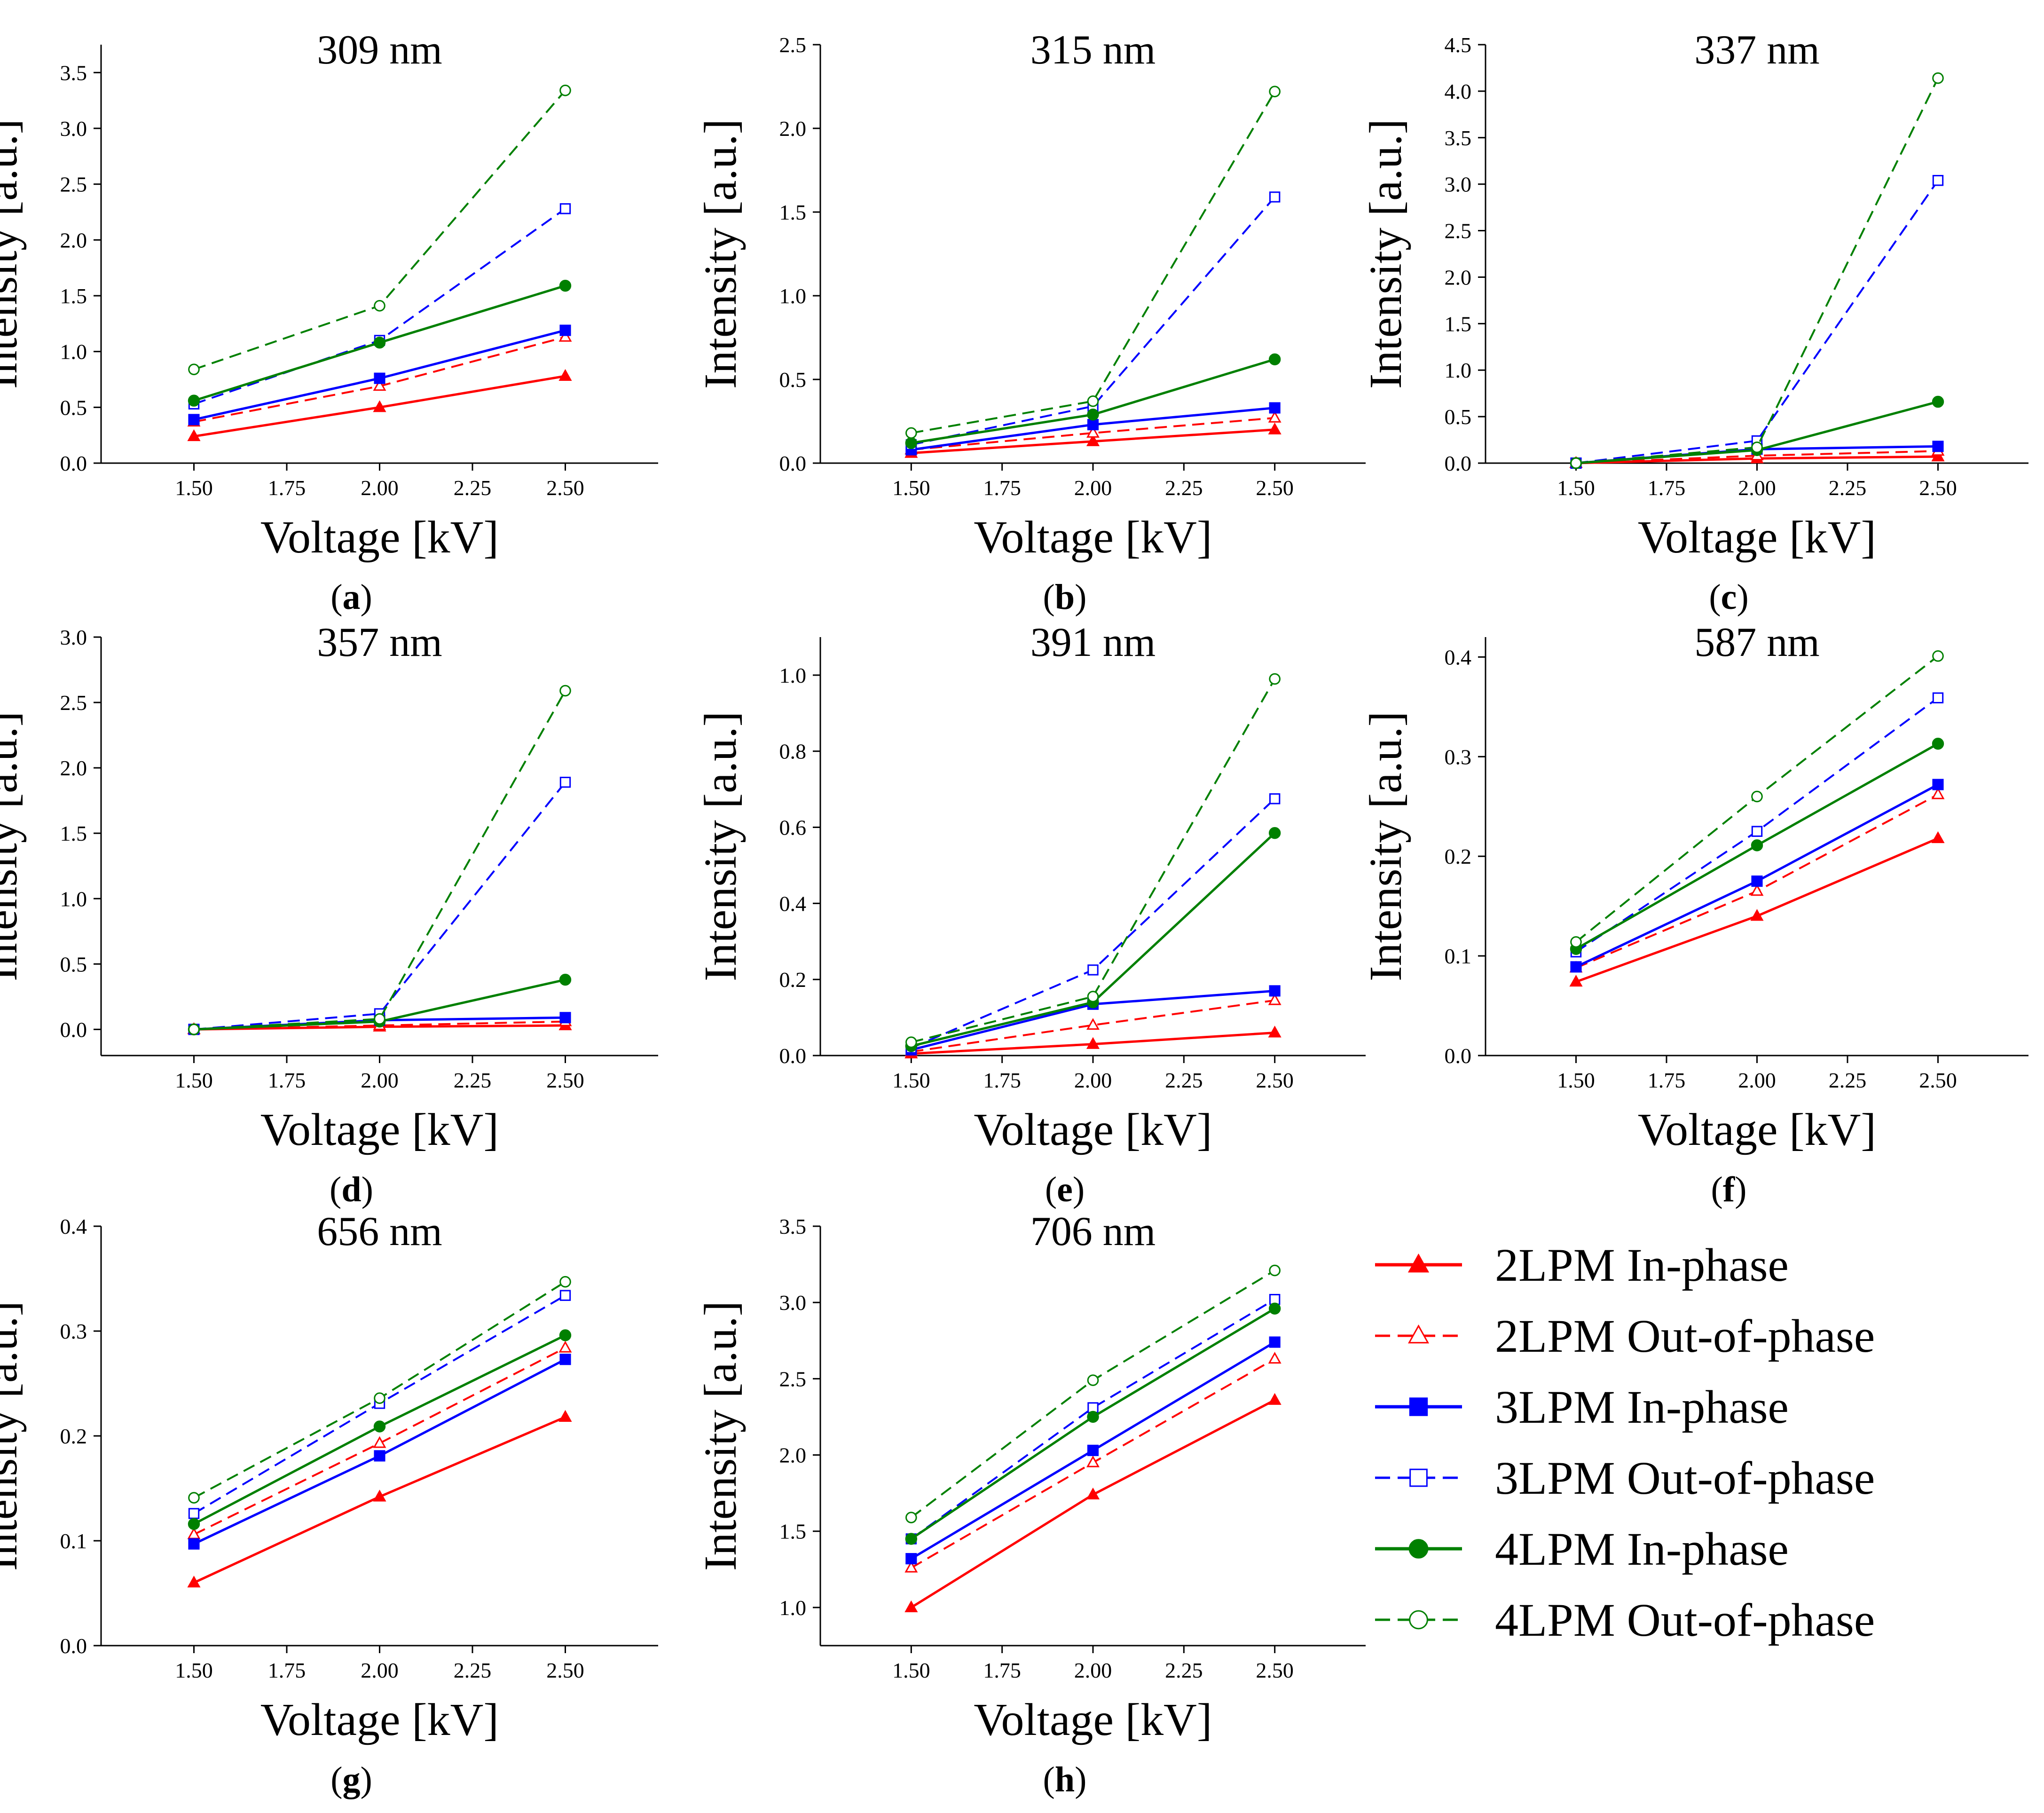  Describe the element at coordinates (1458, 91) in the screenshot. I see `y-tick-label: 4.0` at that location.